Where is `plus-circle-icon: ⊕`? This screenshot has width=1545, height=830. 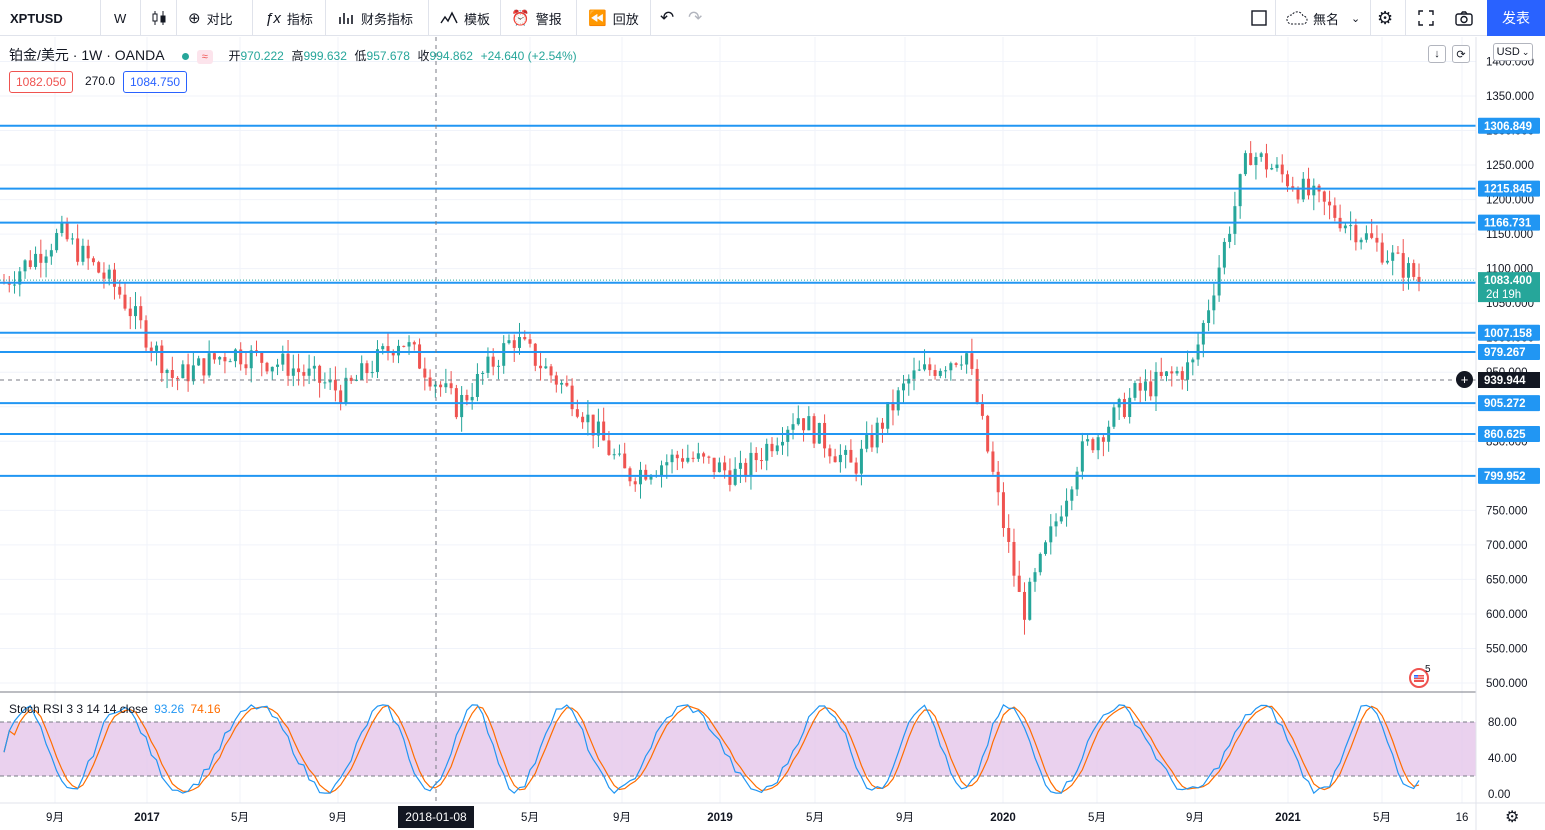
plus-circle-icon: ⊕ is located at coordinates (194, 18).